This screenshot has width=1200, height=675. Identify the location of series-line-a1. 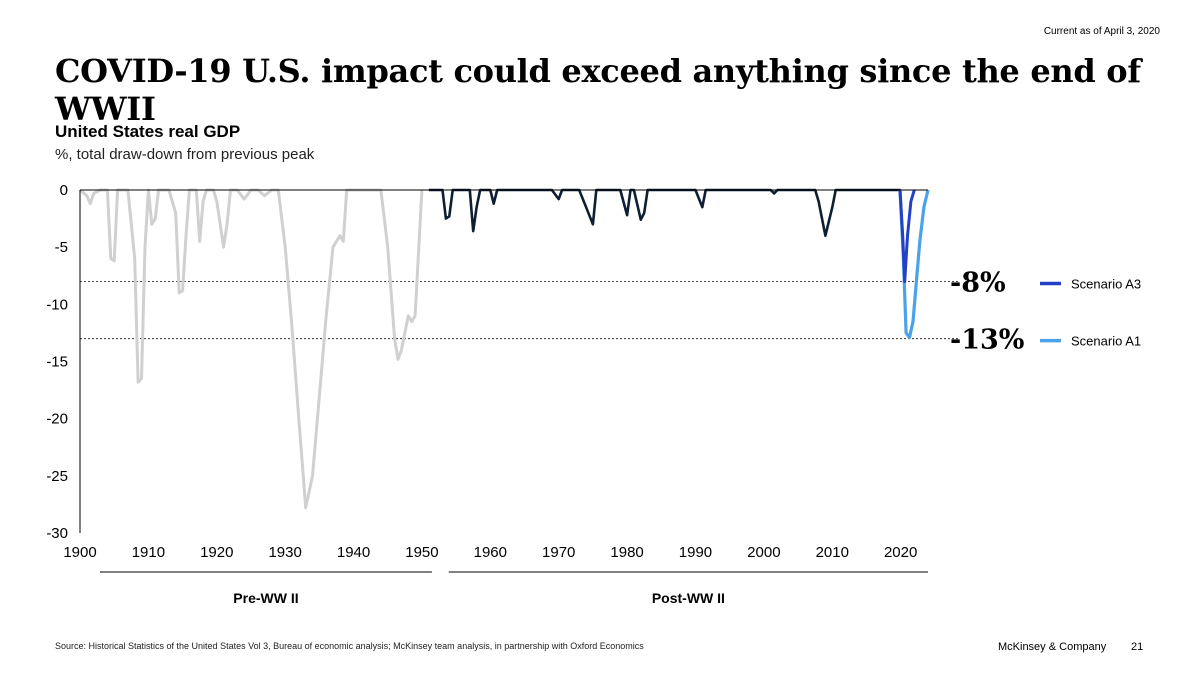
(914, 264).